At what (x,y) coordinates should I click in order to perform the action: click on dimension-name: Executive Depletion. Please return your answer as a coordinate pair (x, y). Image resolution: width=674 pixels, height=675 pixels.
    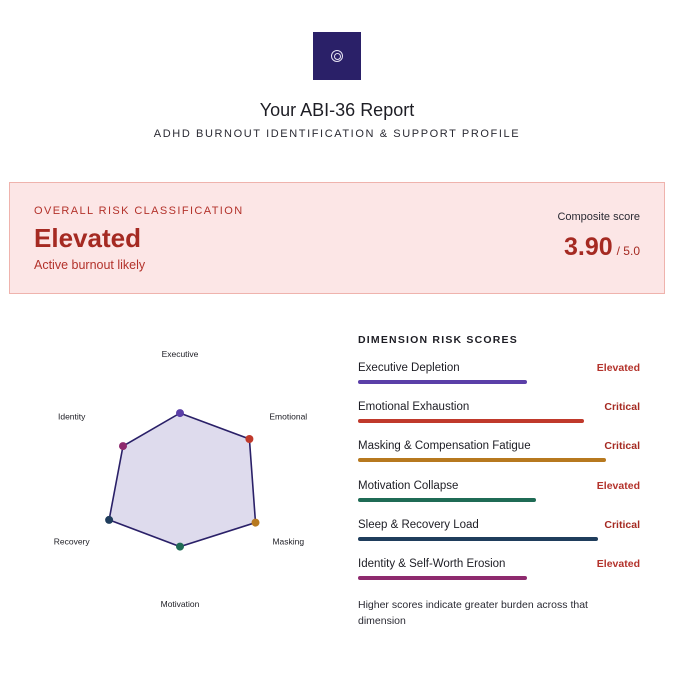
    Looking at the image, I should click on (409, 368).